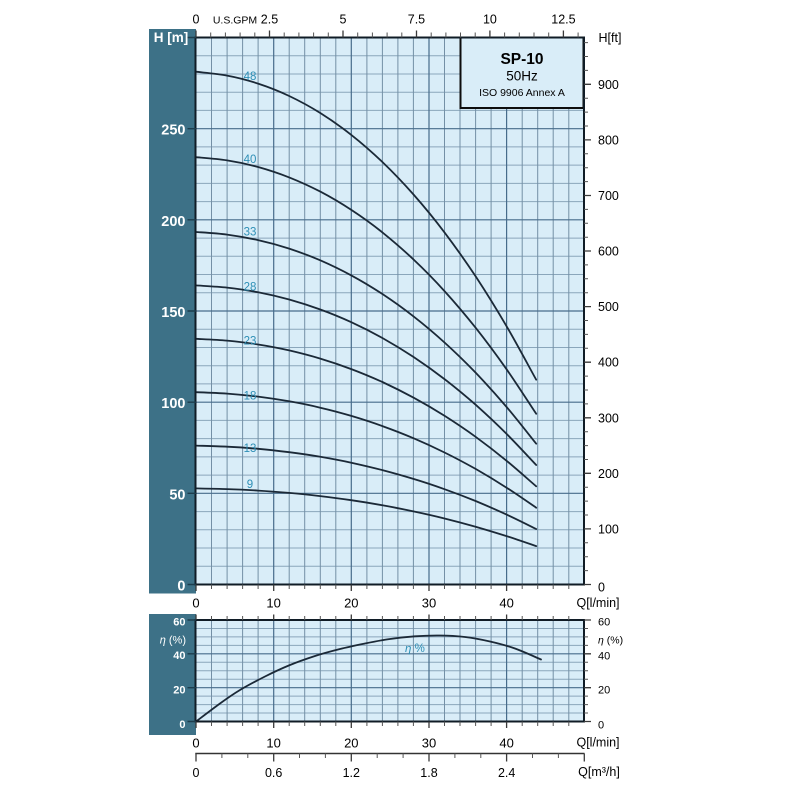 The height and width of the screenshot is (805, 800). What do you see at coordinates (171, 37) in the screenshot?
I see `svg-text: H [m]` at bounding box center [171, 37].